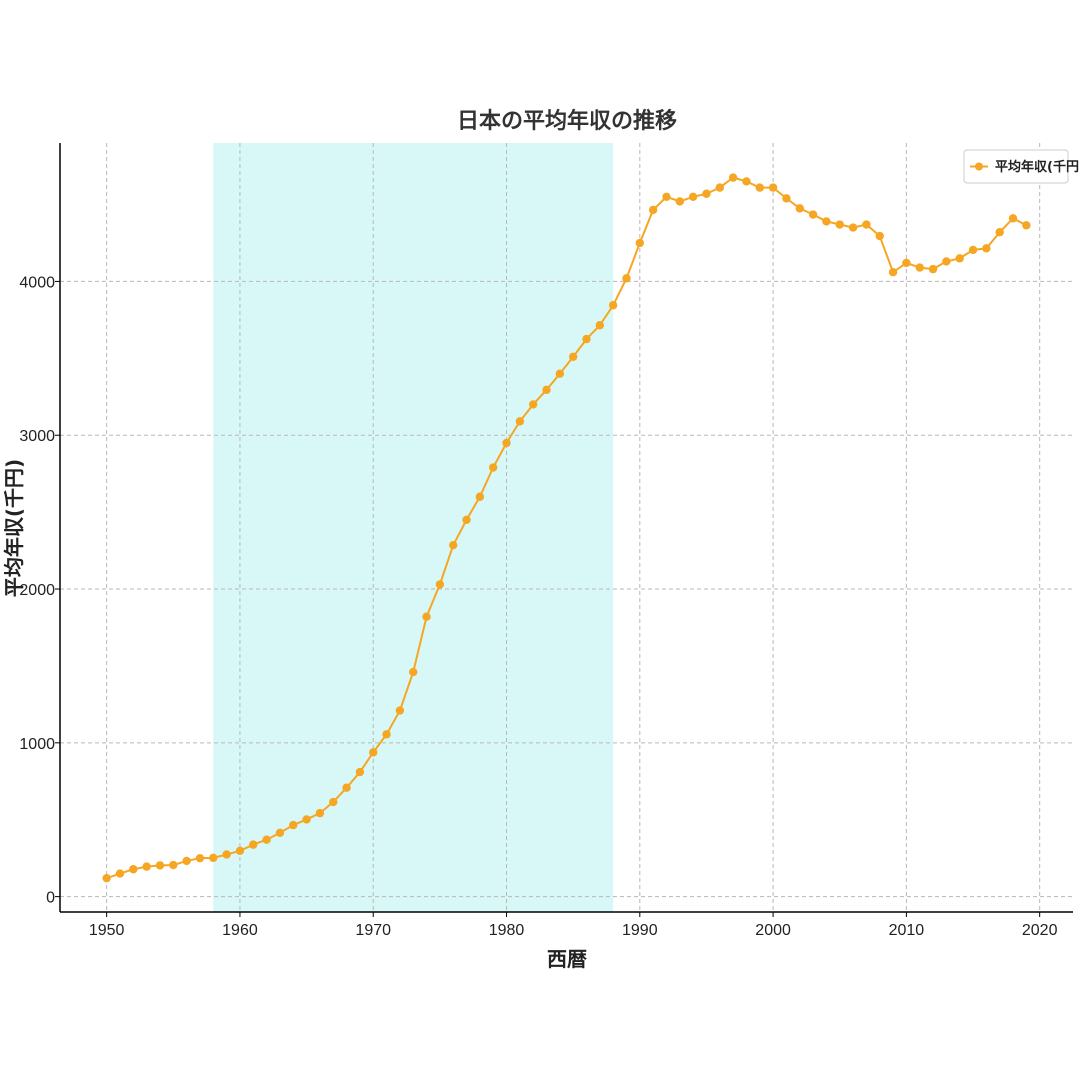  Describe the element at coordinates (567, 959) in the screenshot. I see `x-axis-label: 西暦` at that location.